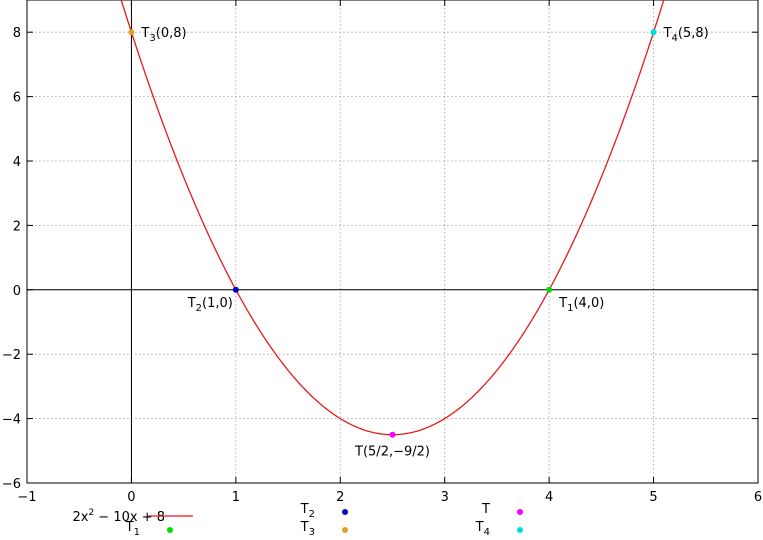 The width and height of the screenshot is (763, 540). Describe the element at coordinates (392, 434) in the screenshot. I see `point-t` at that location.